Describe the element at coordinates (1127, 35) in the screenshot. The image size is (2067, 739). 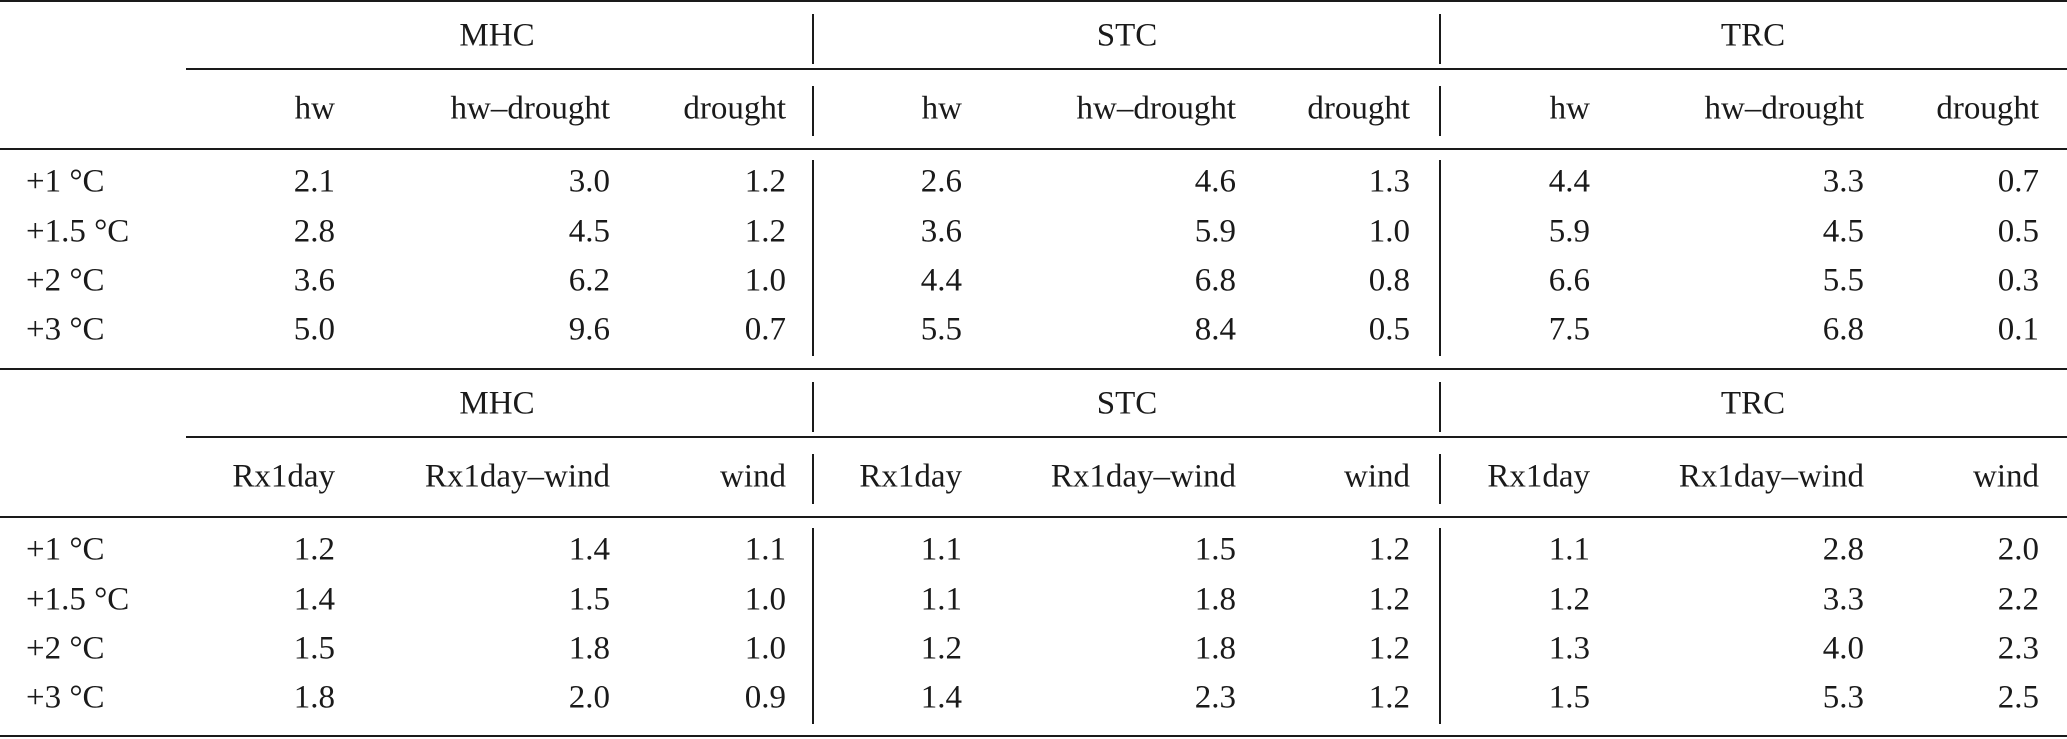
I see `group-header: STC` at that location.